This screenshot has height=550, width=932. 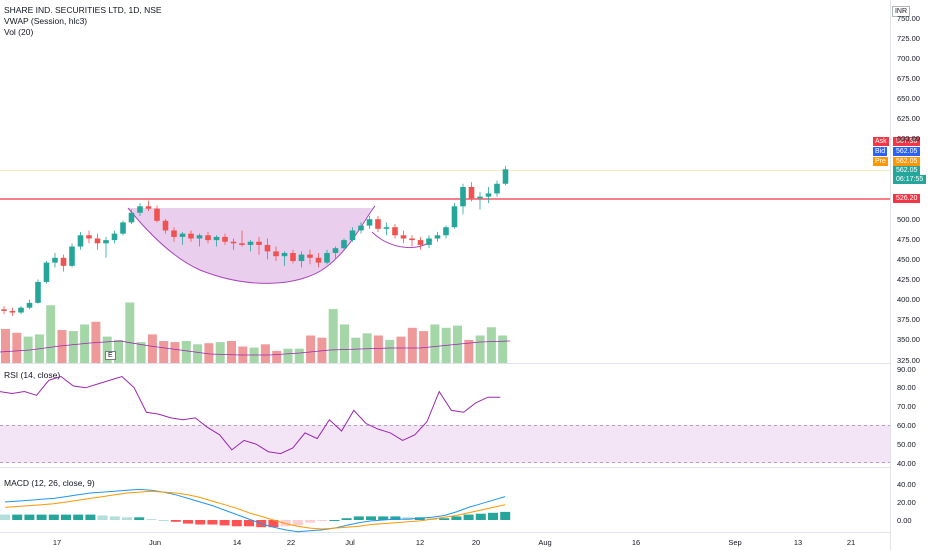 I want to click on legend-macd: MACD (12, 26, close, 9), so click(x=49, y=483).